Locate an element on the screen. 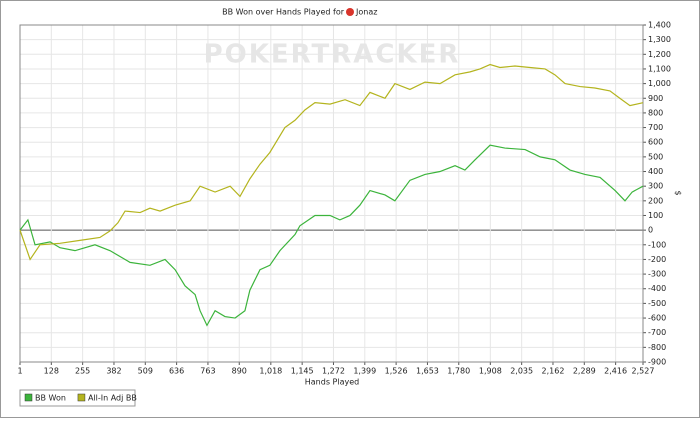  y-tick-label: 1,400 is located at coordinates (659, 25).